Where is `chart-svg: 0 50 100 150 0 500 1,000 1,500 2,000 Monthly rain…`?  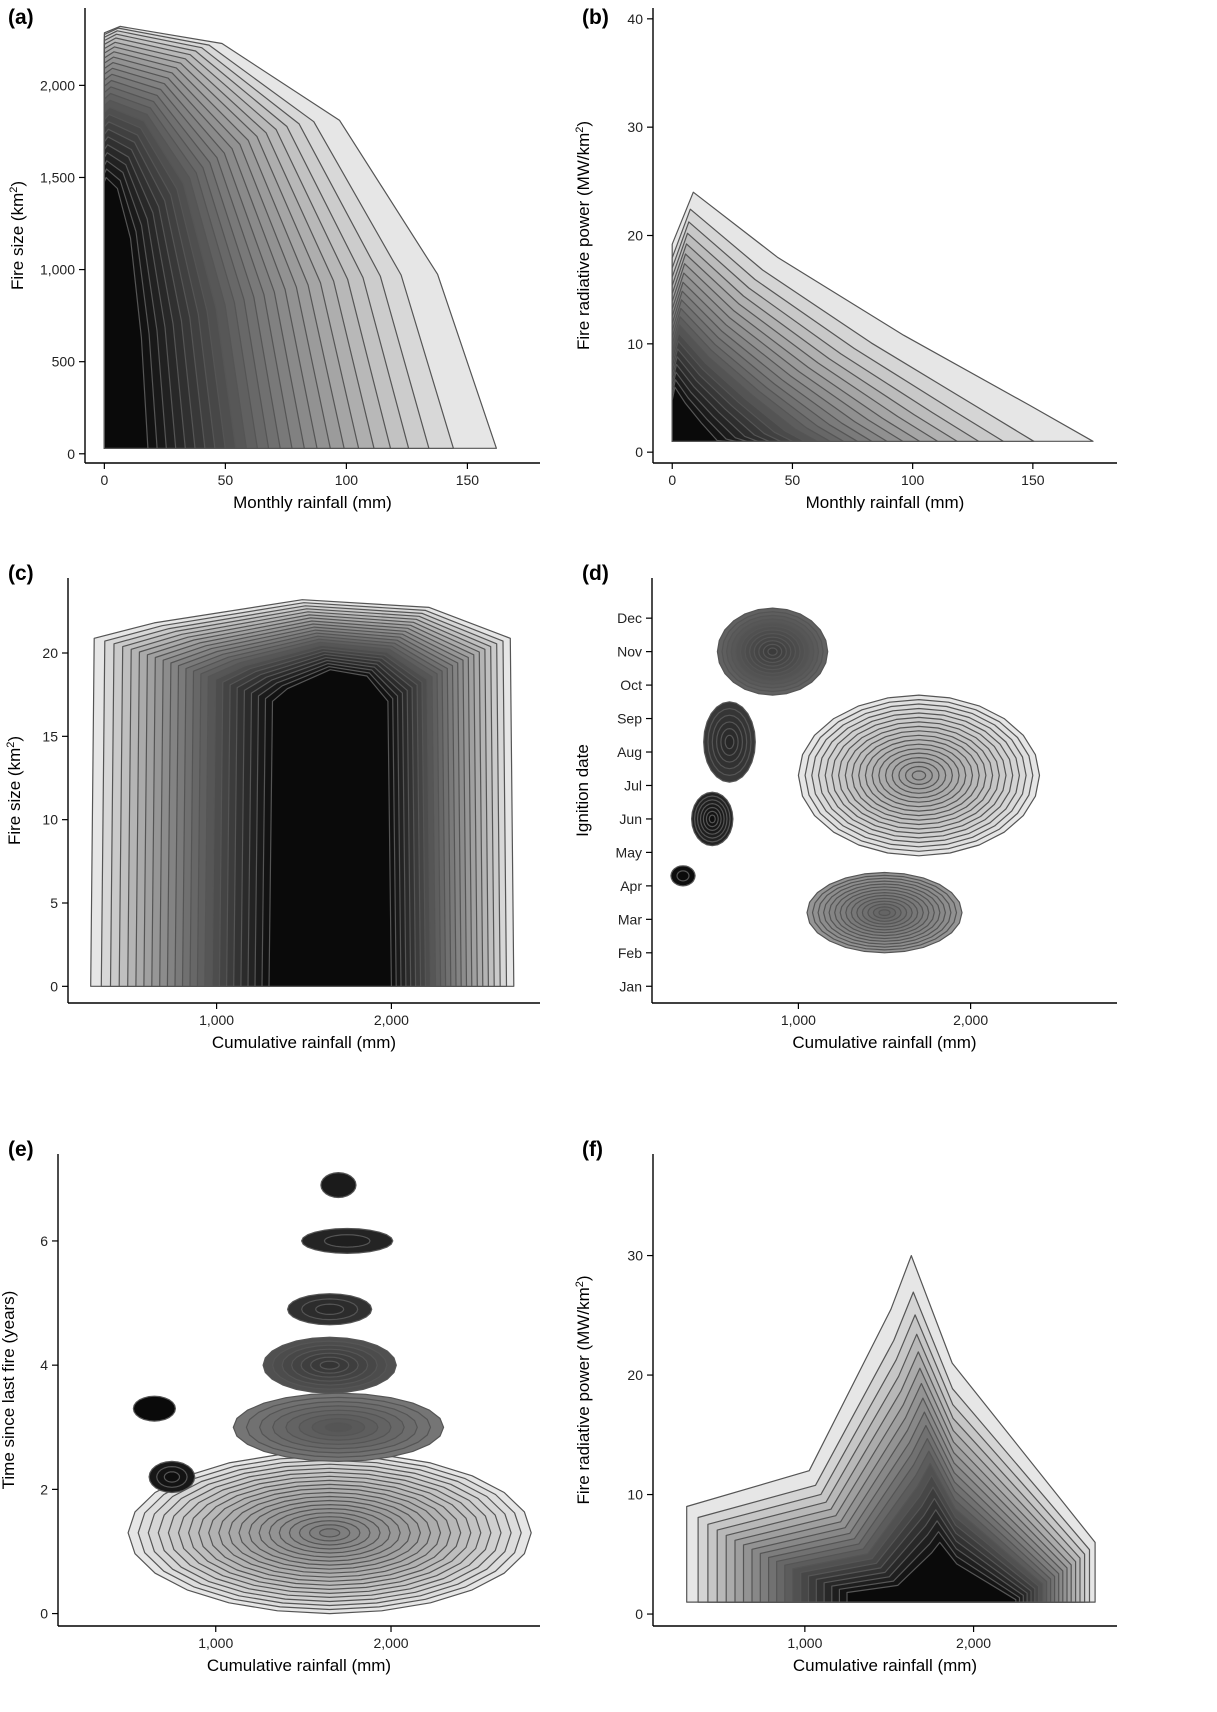
chart-svg: 0 50 100 150 0 500 1,000 1,500 2,000 Monthly rain… is located at coordinates (274, 260).